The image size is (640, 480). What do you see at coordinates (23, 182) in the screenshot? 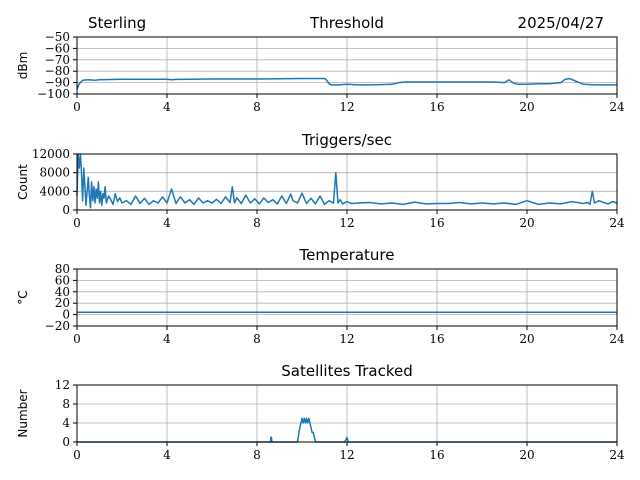
I see `y-axis-label: Count` at bounding box center [23, 182].